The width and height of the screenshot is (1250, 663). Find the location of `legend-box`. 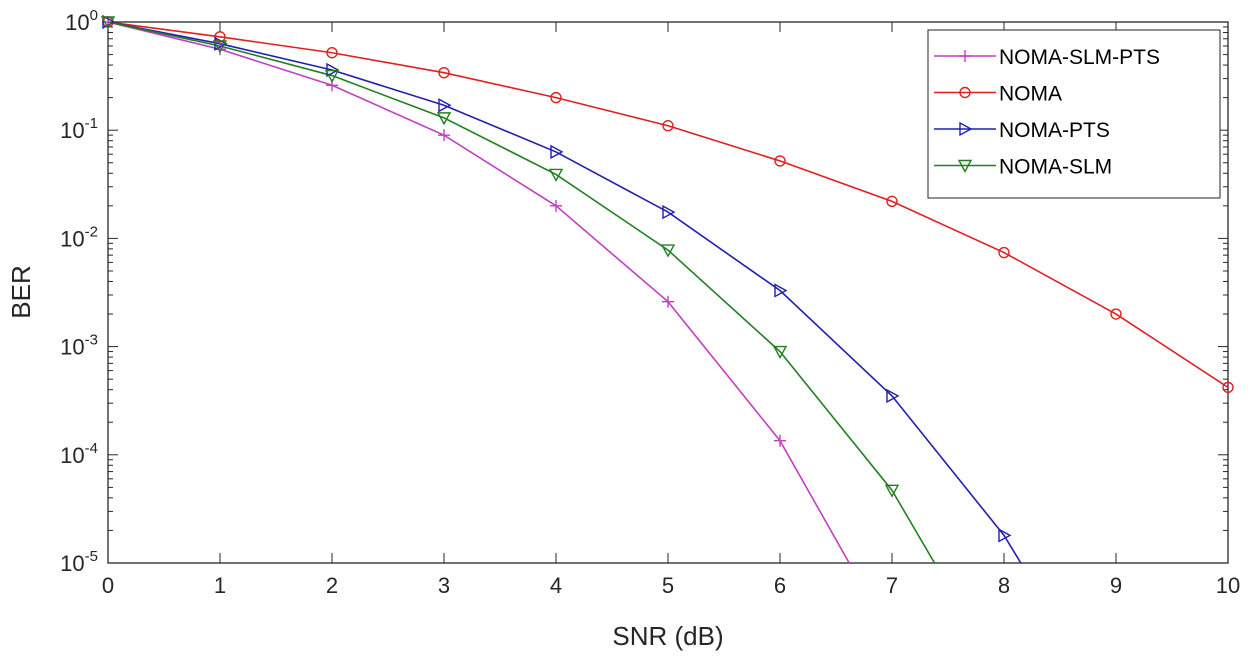

legend-box is located at coordinates (1074, 114).